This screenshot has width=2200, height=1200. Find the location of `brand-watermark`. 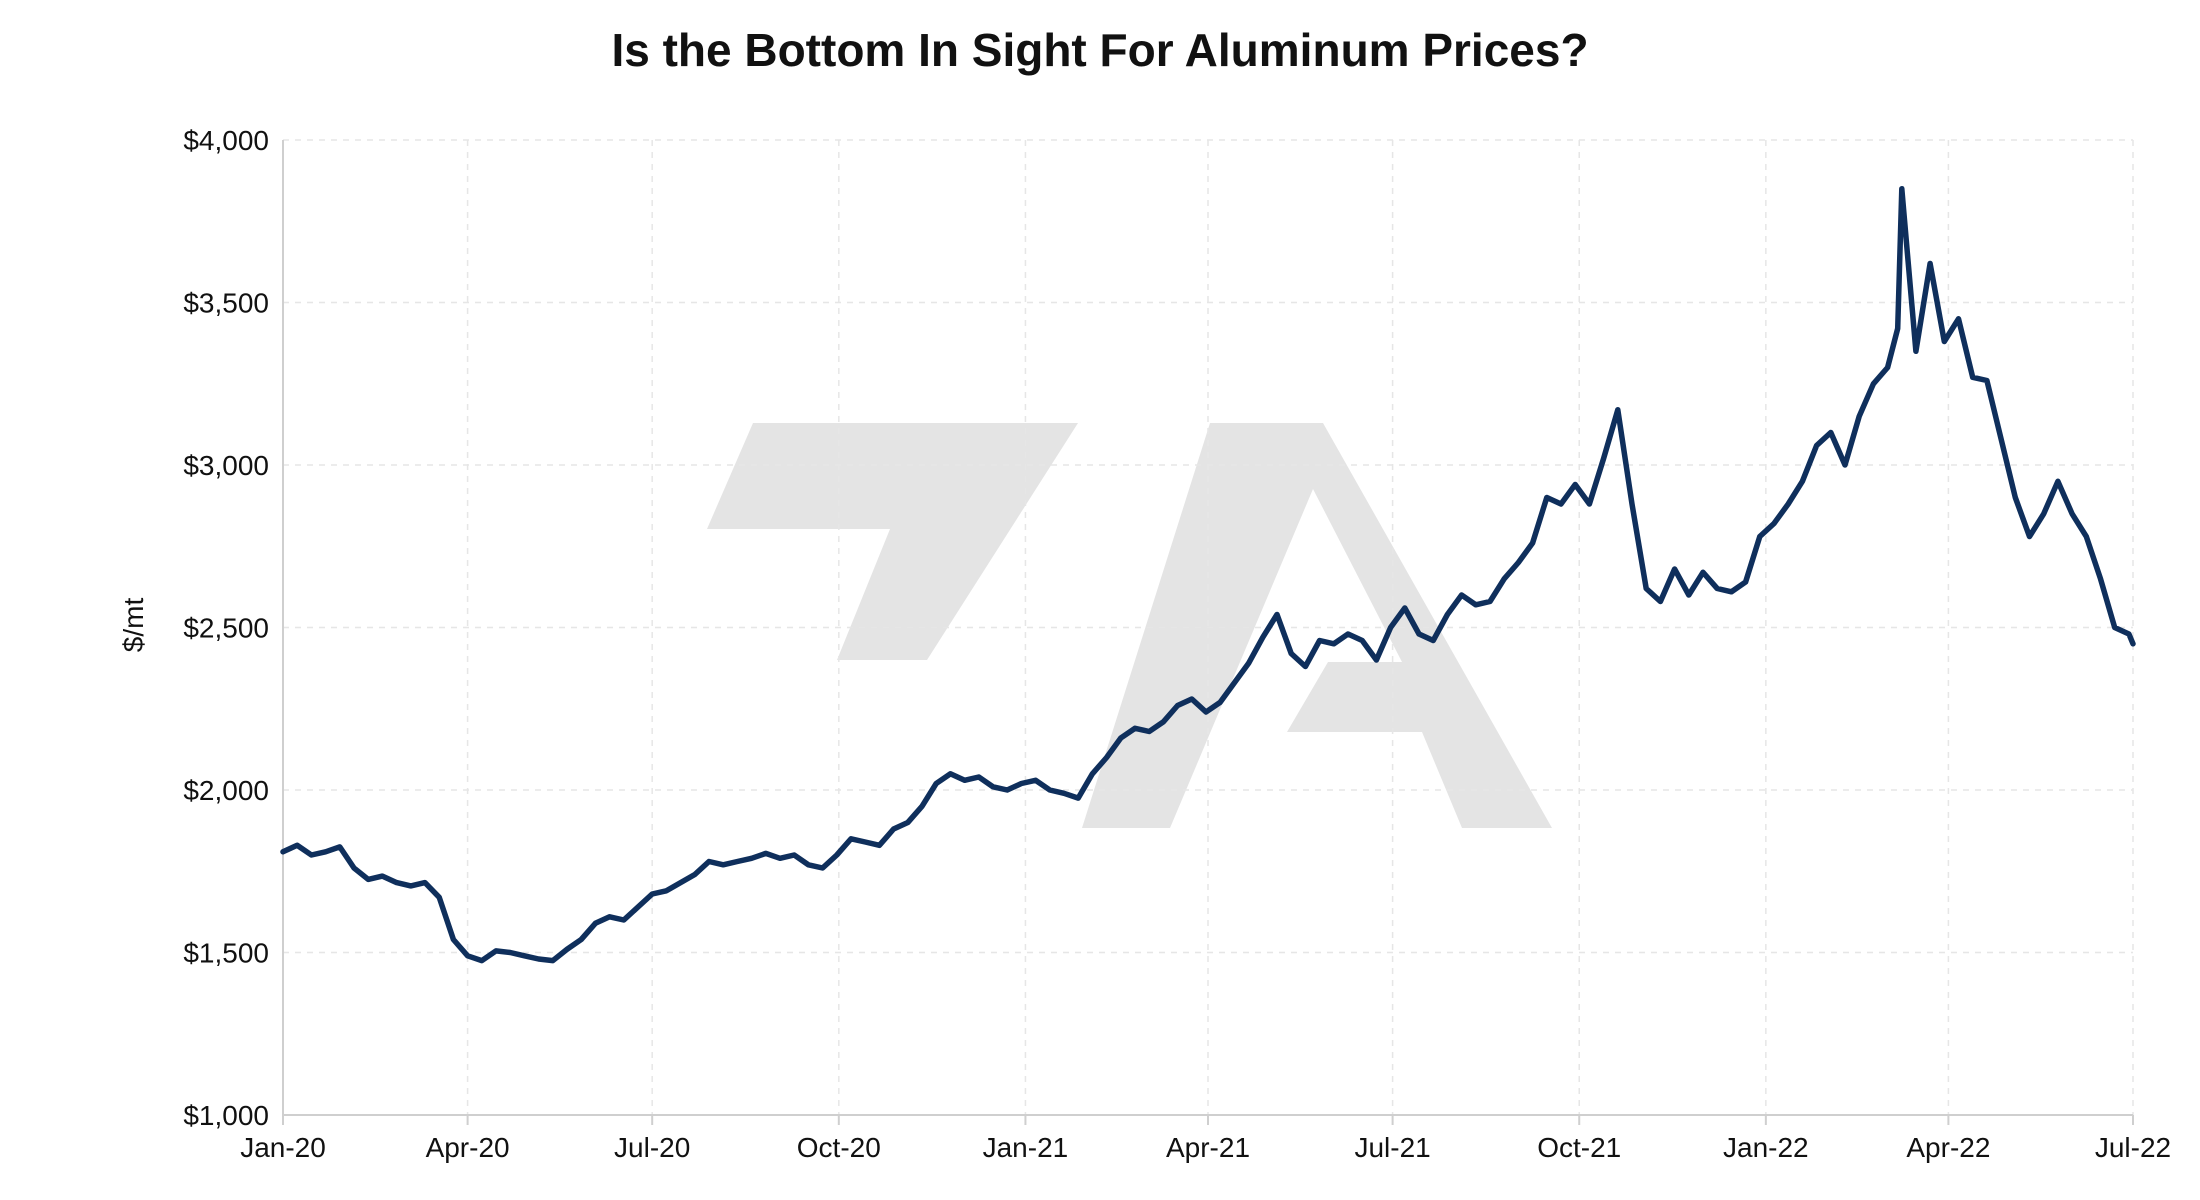

brand-watermark is located at coordinates (1129, 625).